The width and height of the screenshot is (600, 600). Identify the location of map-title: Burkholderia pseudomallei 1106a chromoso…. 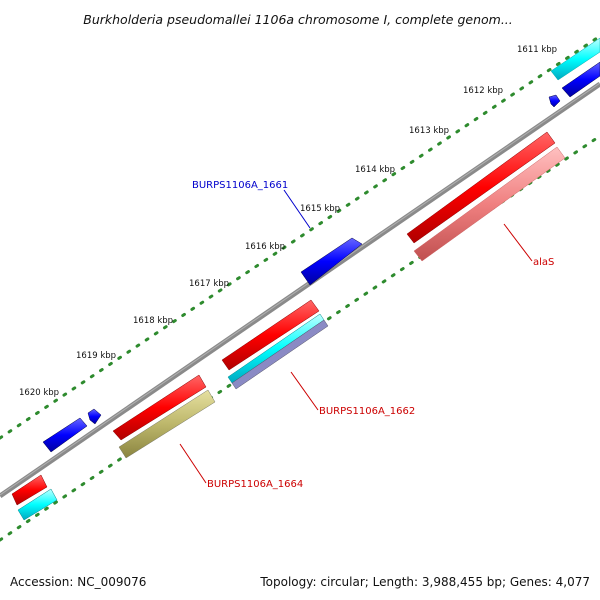
(298, 19).